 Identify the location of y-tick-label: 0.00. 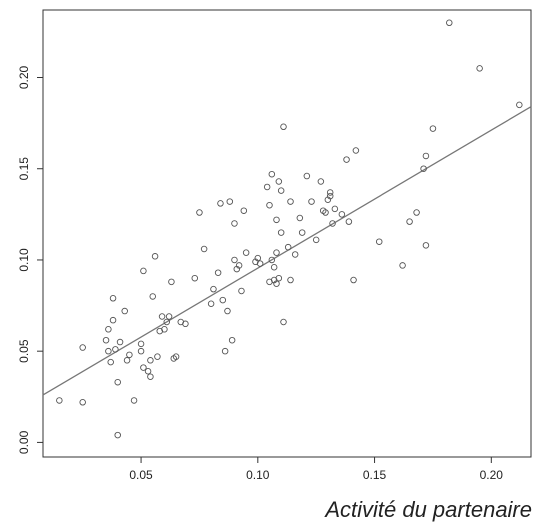
(24, 442).